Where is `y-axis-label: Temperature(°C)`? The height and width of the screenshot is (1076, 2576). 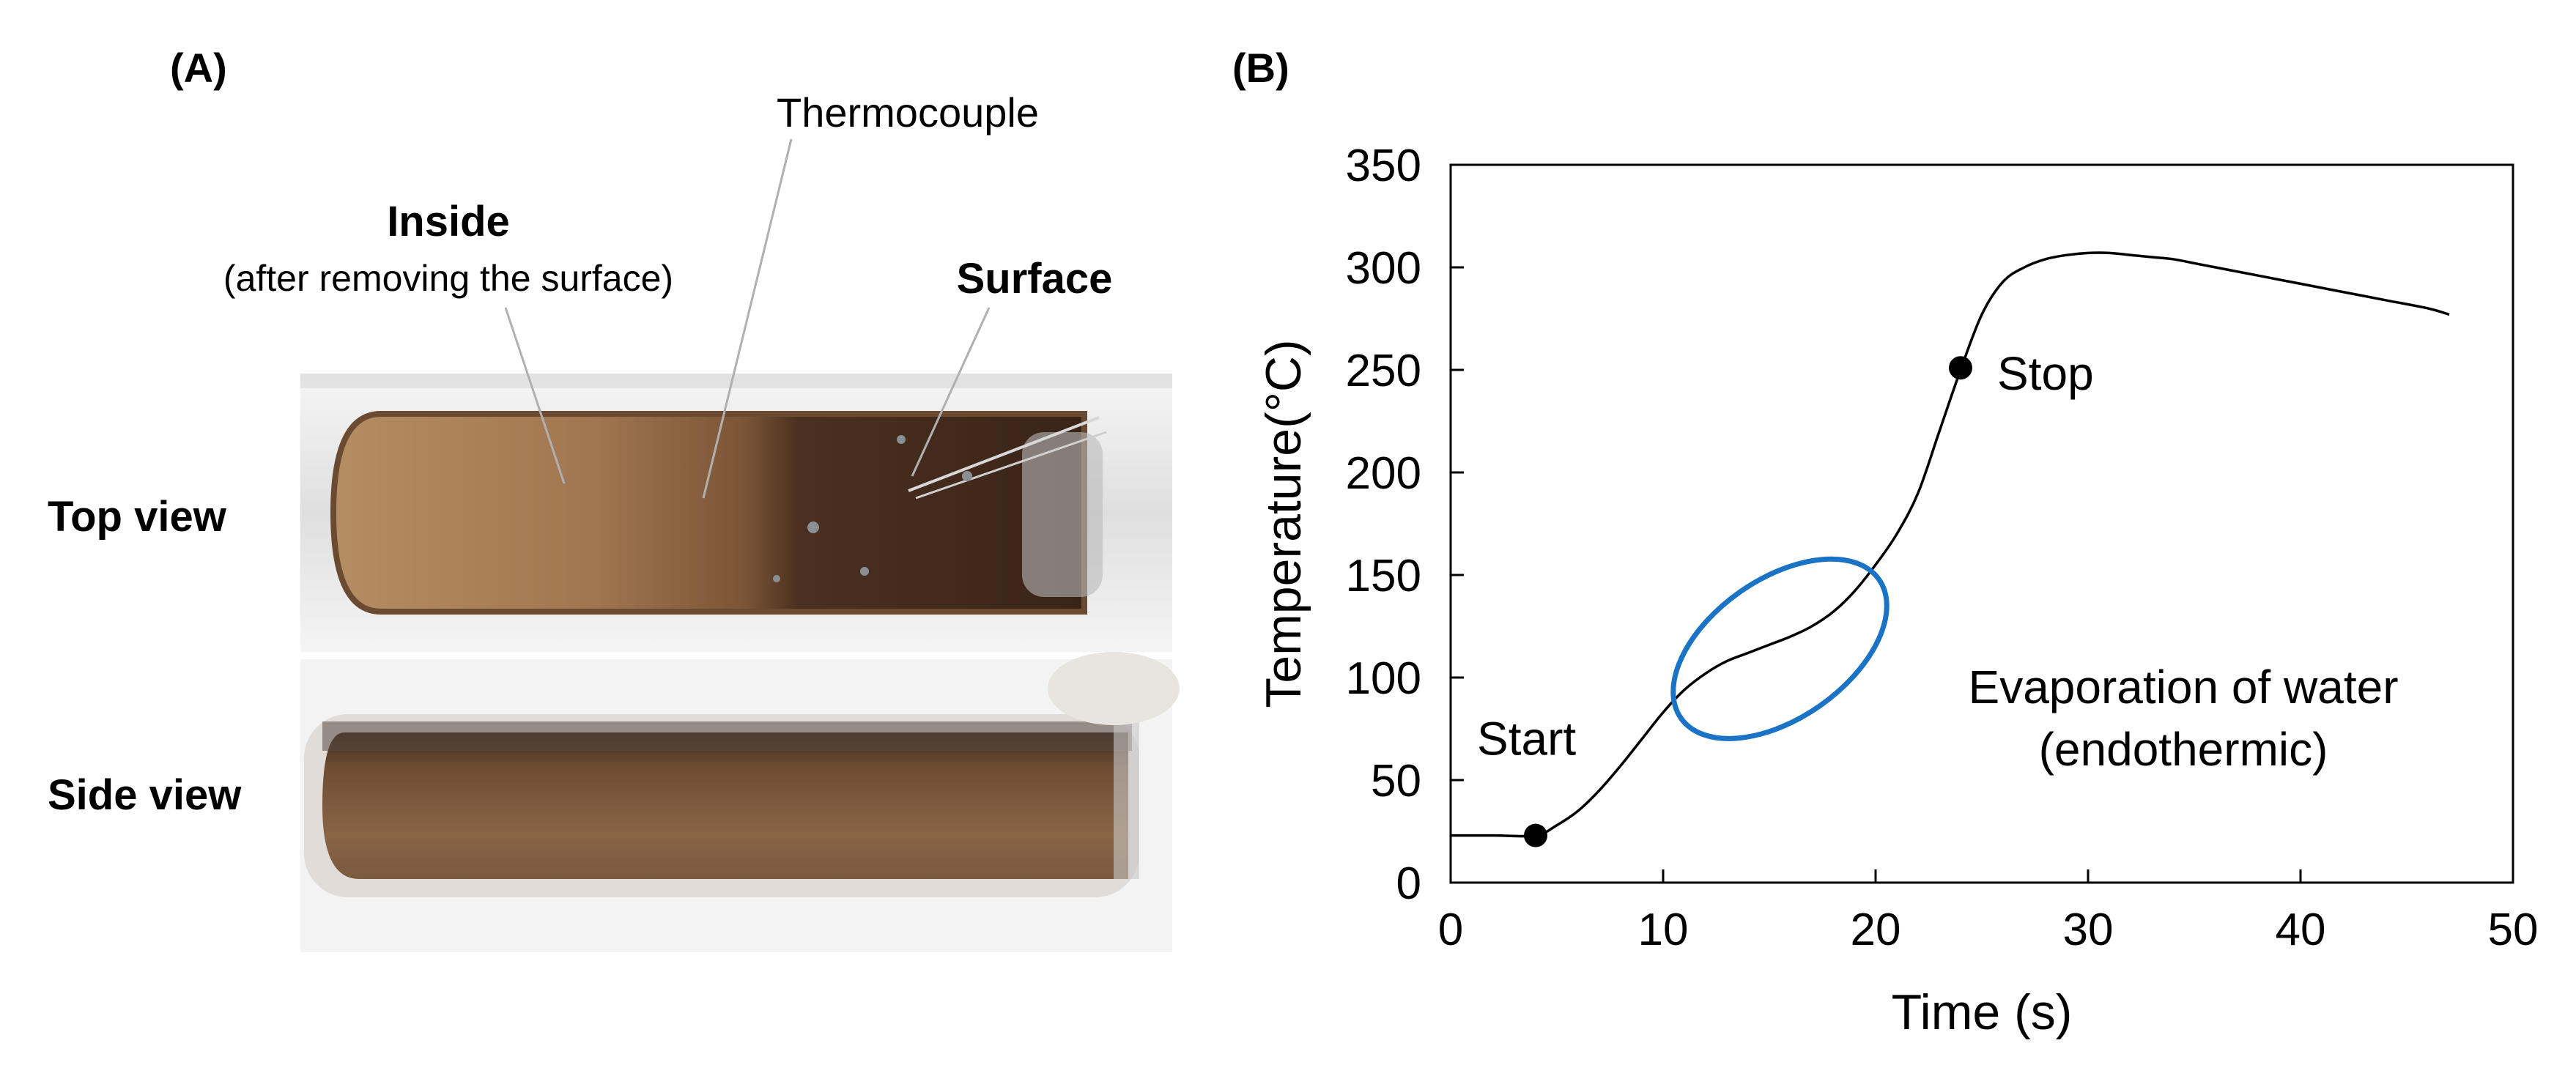 y-axis-label: Temperature(°C) is located at coordinates (1283, 523).